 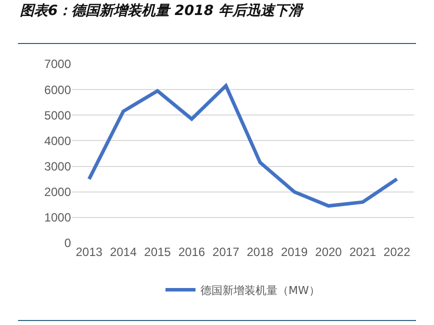 What do you see at coordinates (226, 252) in the screenshot?
I see `x-tick-label: 2017` at bounding box center [226, 252].